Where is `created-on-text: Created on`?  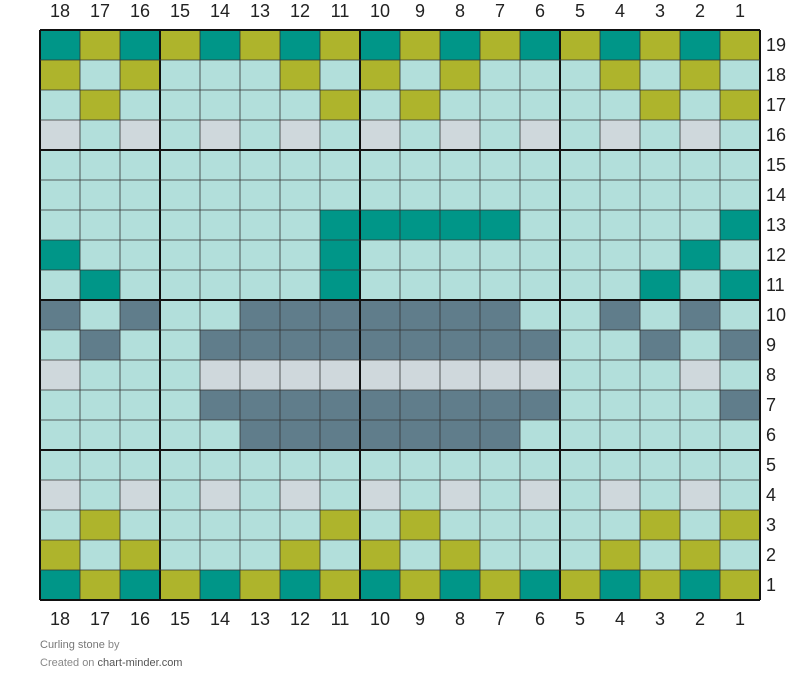
created-on-text: Created on is located at coordinates (67, 663).